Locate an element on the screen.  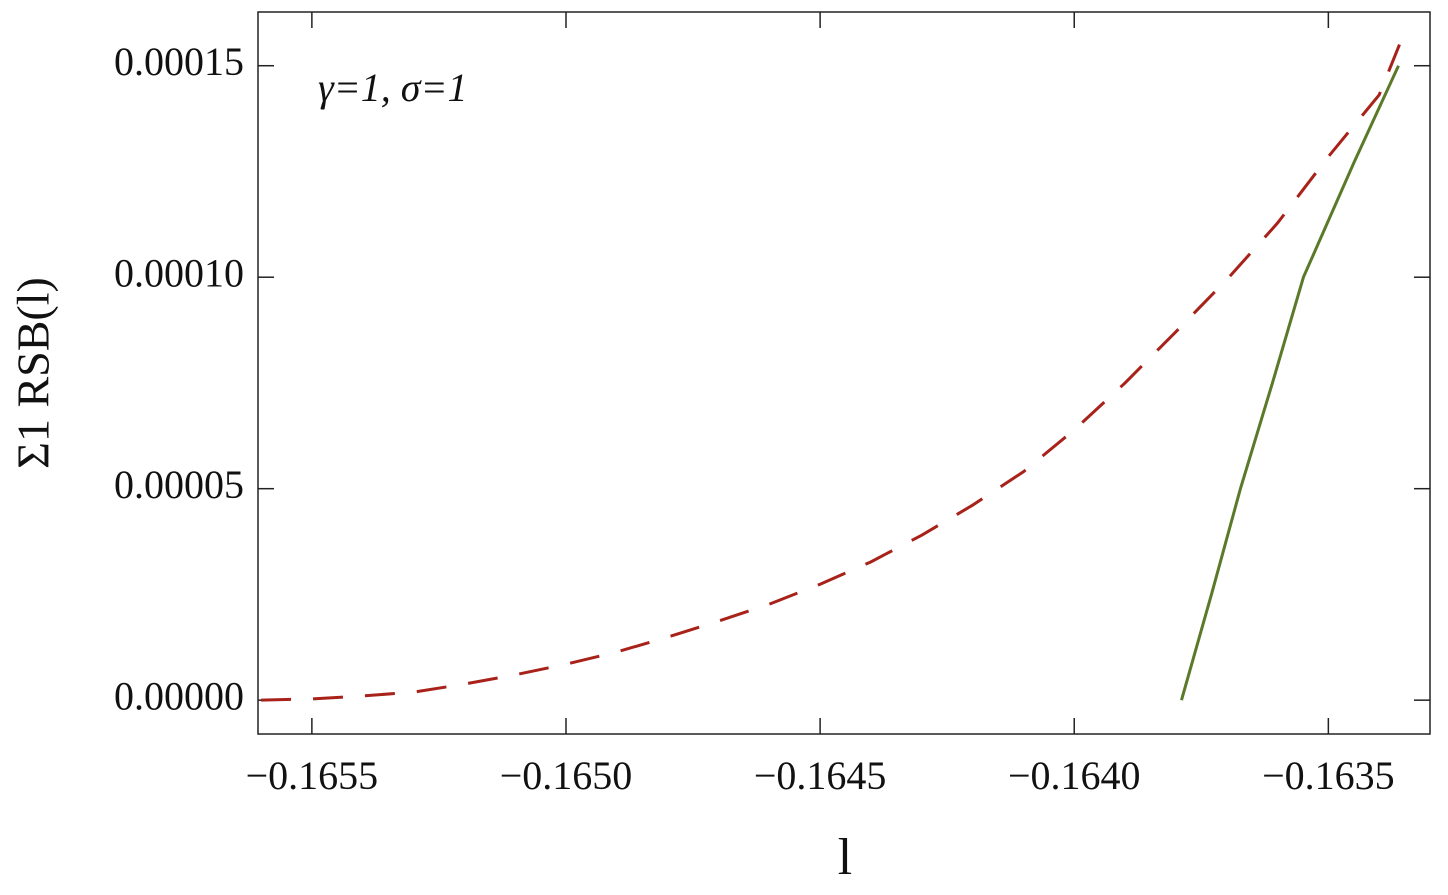
series-line is located at coordinates (1290, 383).